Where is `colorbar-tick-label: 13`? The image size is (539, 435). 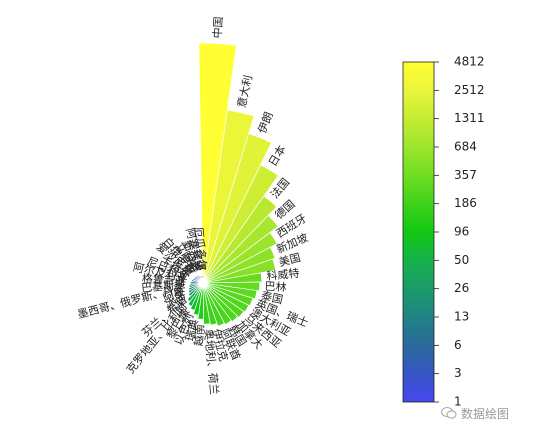
colorbar-tick-label: 13 is located at coordinates (461, 317).